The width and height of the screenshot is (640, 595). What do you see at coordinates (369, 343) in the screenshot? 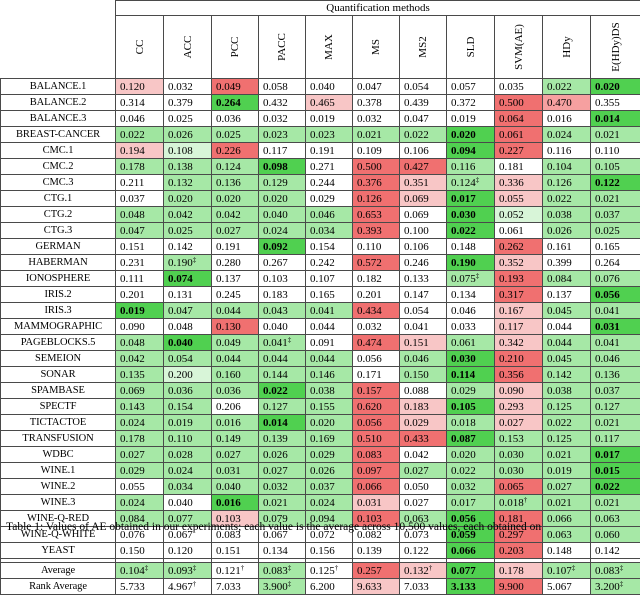
I see `cell-value: 0.474` at bounding box center [369, 343].